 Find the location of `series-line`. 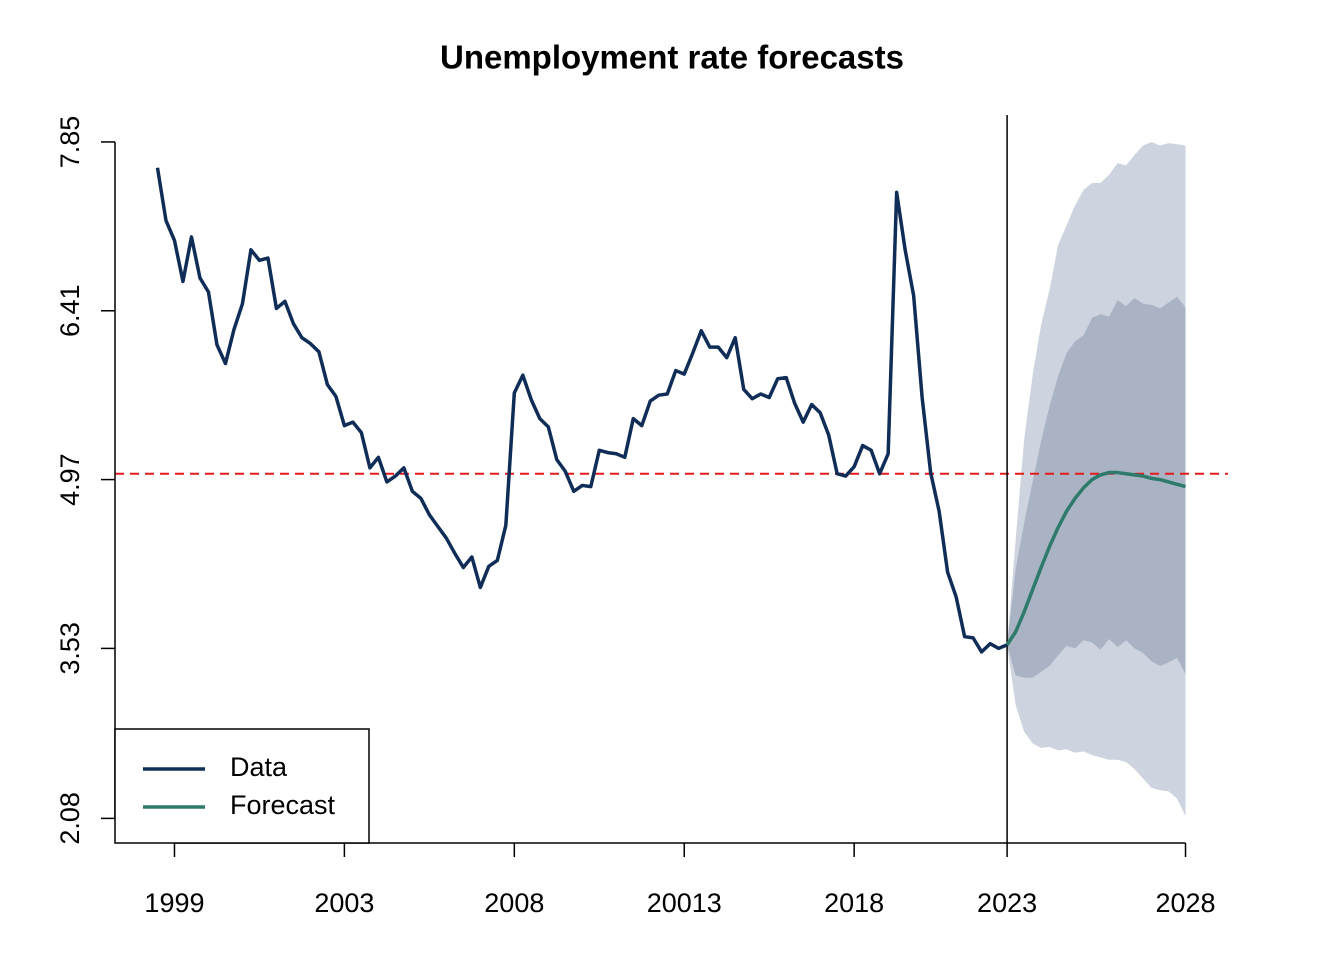

series-line is located at coordinates (1095, 558).